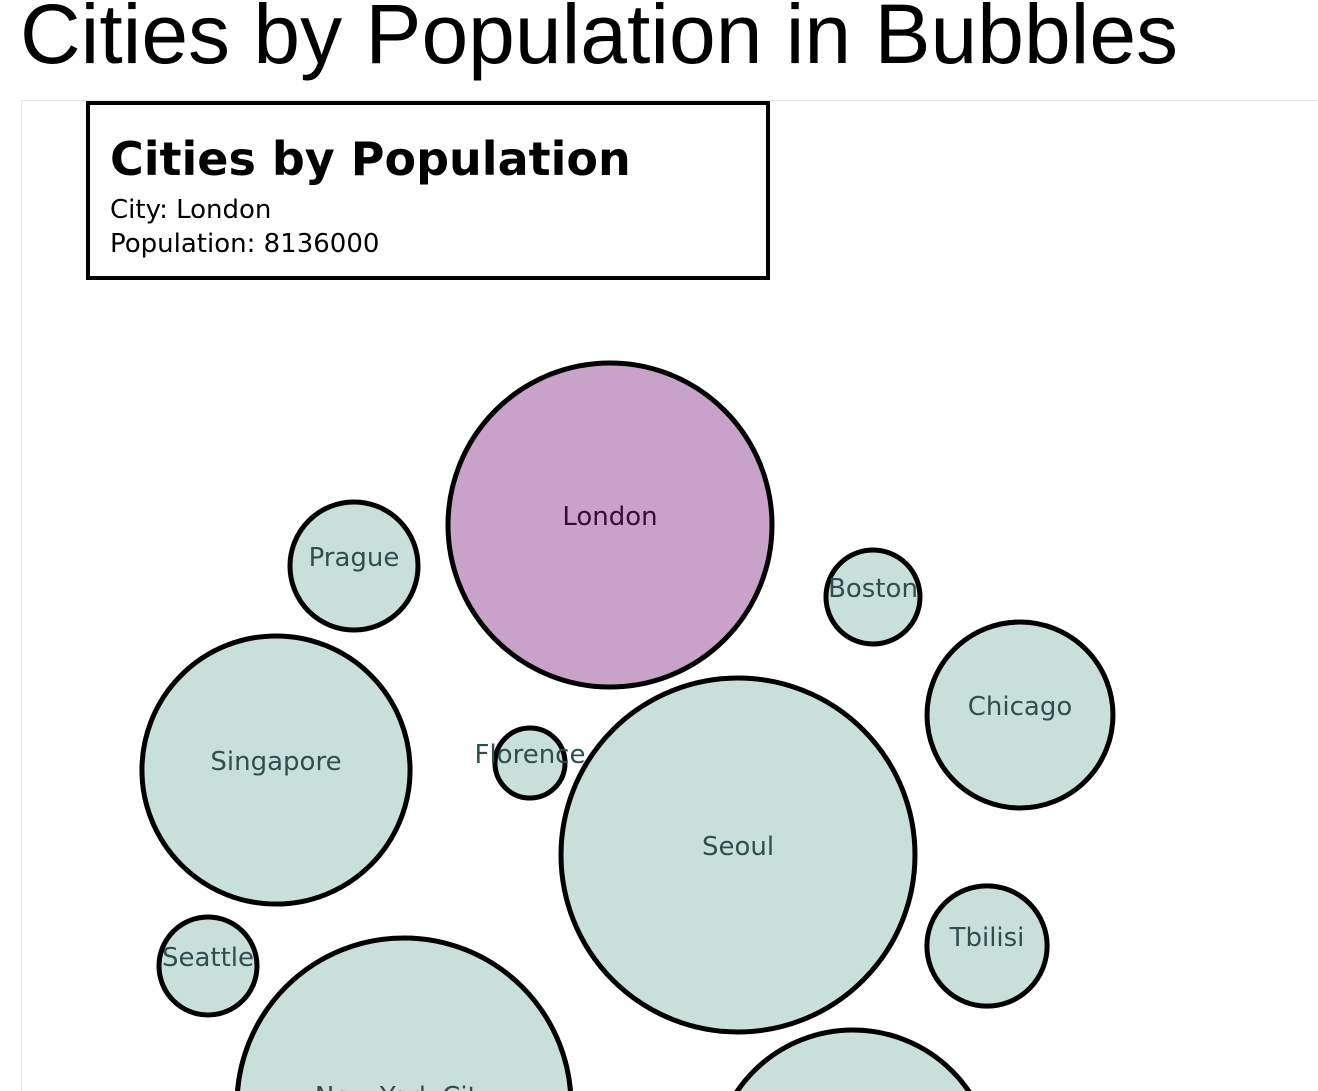  I want to click on page-title: Cities by Population in Bubbles, so click(599, 40).